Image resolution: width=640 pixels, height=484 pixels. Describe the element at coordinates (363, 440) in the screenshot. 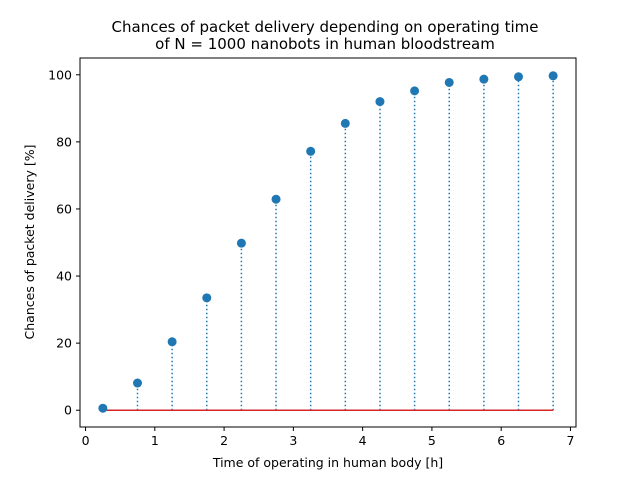

I see `x-tick-label: 4` at that location.